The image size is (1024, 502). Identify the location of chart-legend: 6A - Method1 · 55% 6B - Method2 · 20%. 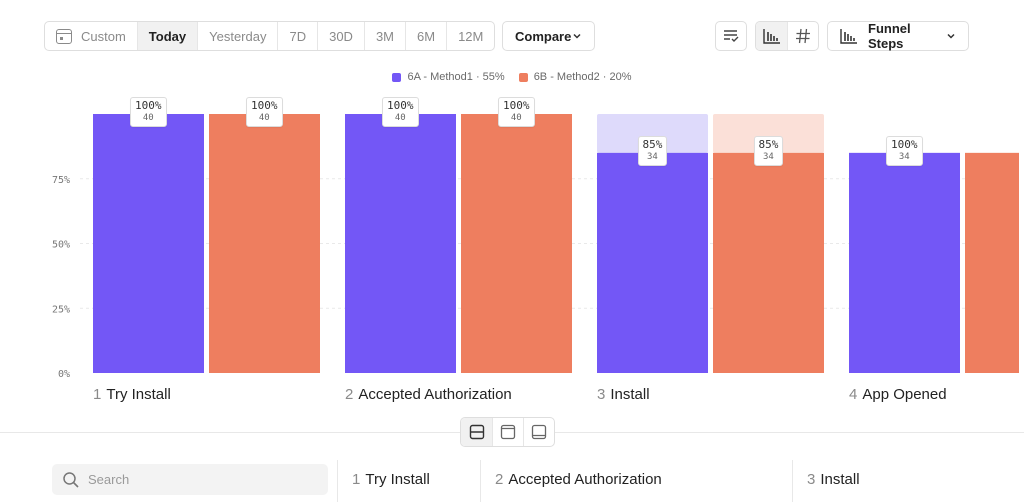
(512, 77).